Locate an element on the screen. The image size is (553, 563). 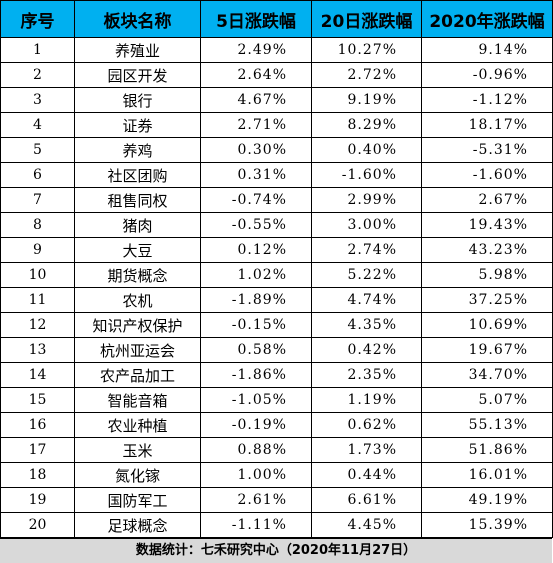
row-index: 10 is located at coordinates (37, 275).